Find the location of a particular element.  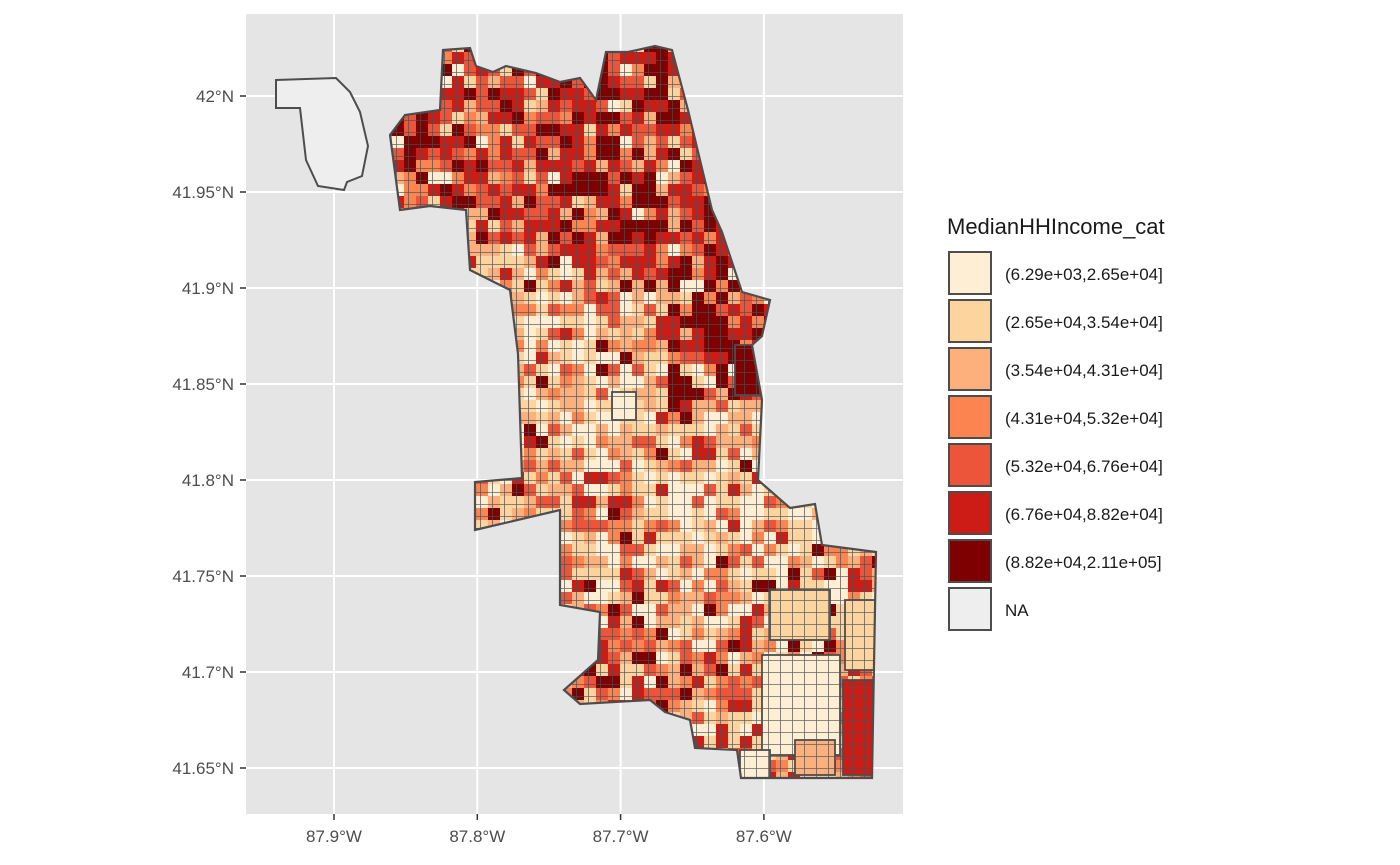

legend-title: MedianHHIncome_cat is located at coordinates (1056, 226).